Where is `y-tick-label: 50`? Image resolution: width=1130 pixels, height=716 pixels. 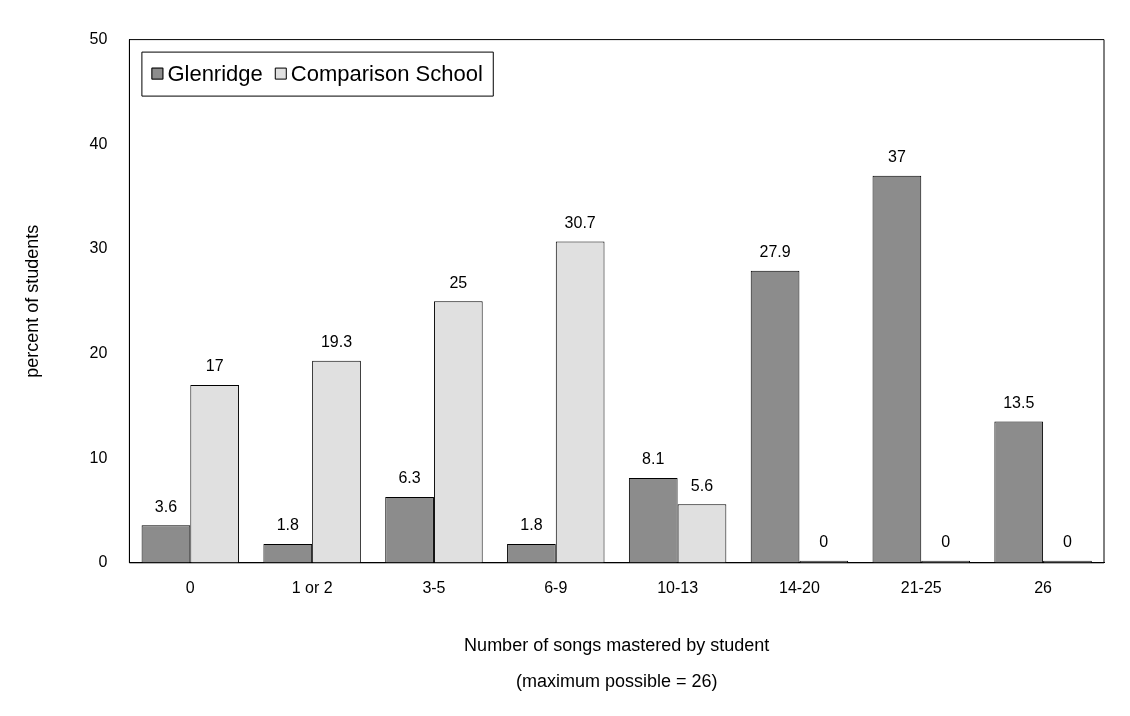 y-tick-label: 50 is located at coordinates (98, 39).